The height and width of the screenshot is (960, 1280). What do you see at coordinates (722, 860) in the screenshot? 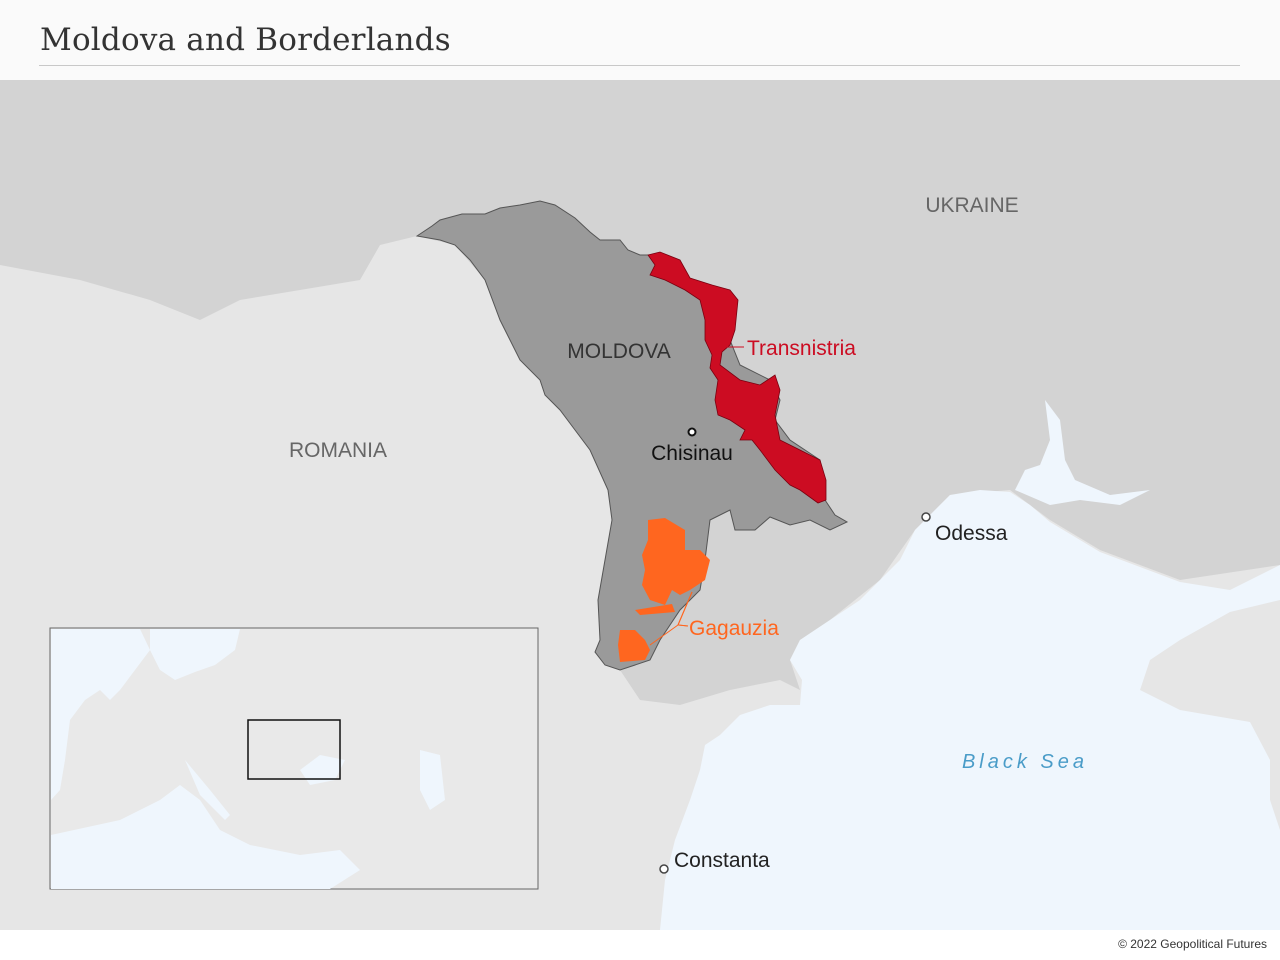
I see `label-constanta: Constanta` at bounding box center [722, 860].